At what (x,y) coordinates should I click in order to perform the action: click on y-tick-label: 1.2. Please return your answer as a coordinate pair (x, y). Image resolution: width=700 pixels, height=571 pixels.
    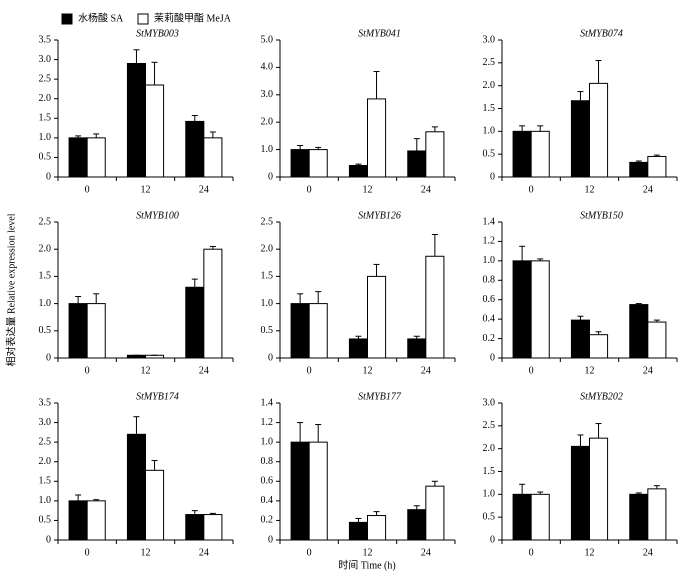
    Looking at the image, I should click on (267, 422).